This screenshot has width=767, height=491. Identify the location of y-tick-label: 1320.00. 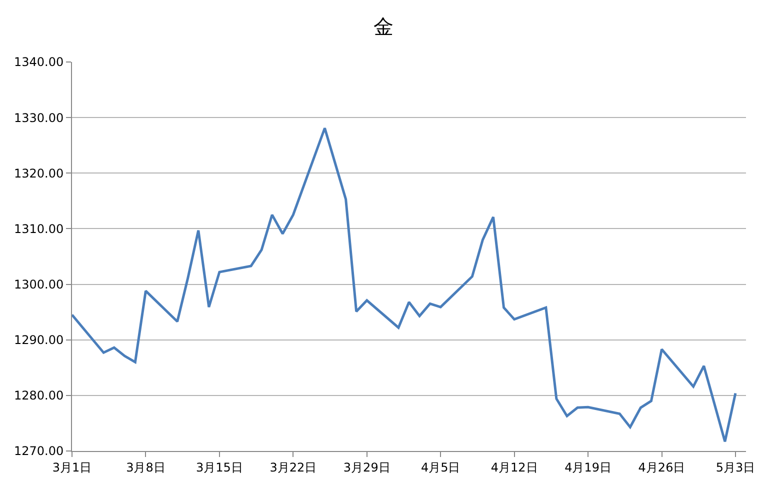
(39, 173).